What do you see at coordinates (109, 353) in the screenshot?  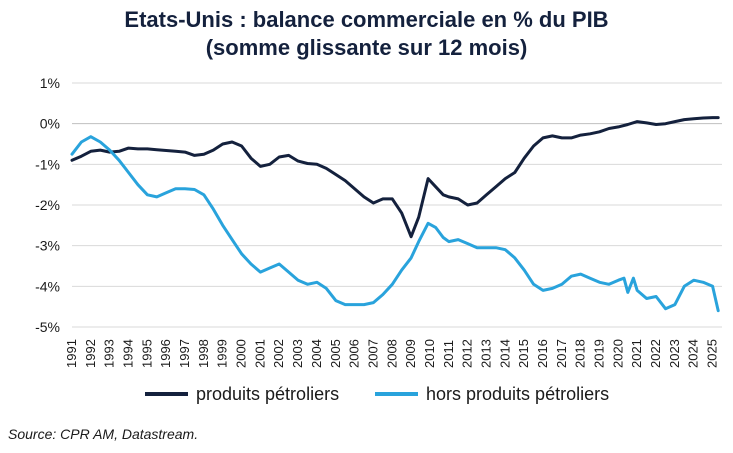 I see `x-tick-label: 1993` at bounding box center [109, 353].